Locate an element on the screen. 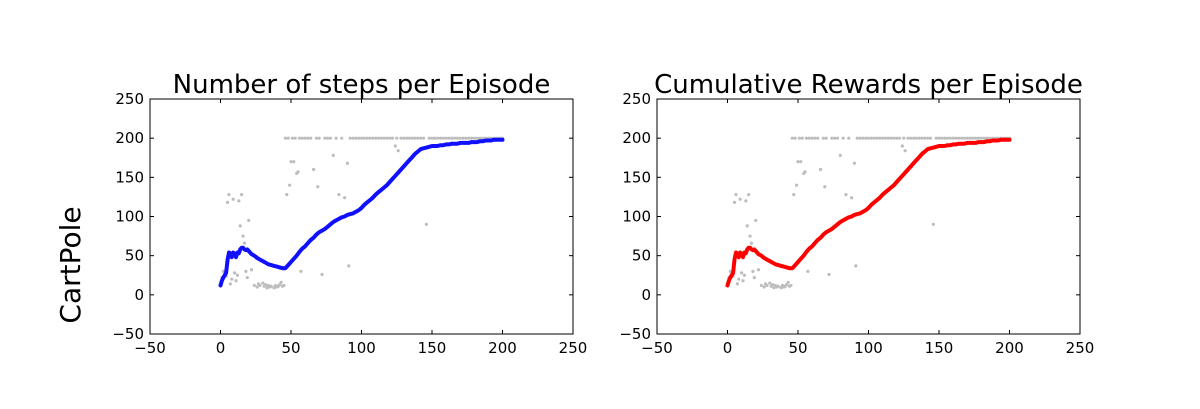  x-tick-label: 100 is located at coordinates (361, 348).